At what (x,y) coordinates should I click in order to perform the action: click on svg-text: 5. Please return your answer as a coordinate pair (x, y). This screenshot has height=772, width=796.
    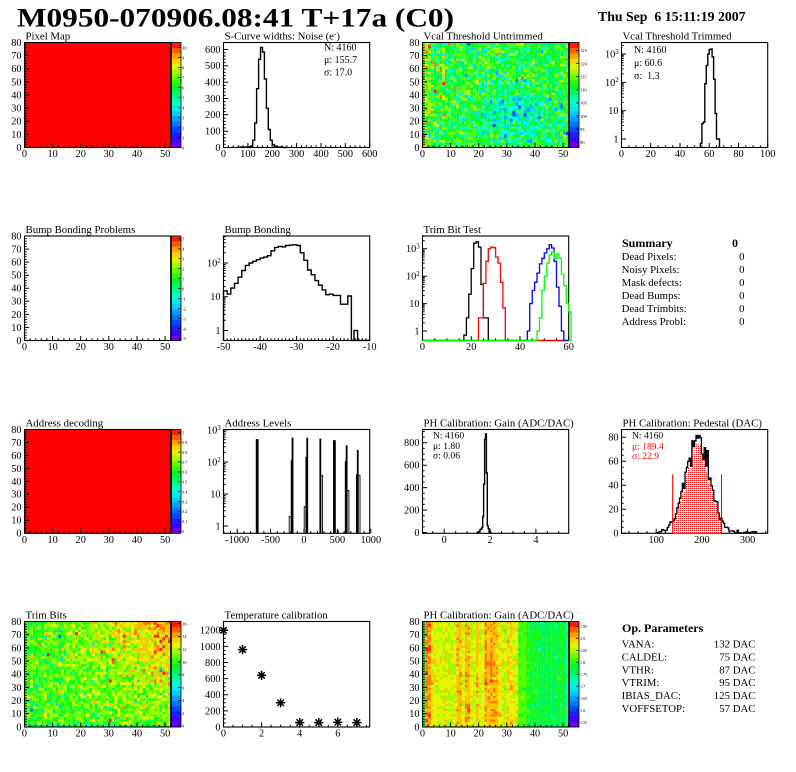
    Looking at the image, I should click on (183, 239).